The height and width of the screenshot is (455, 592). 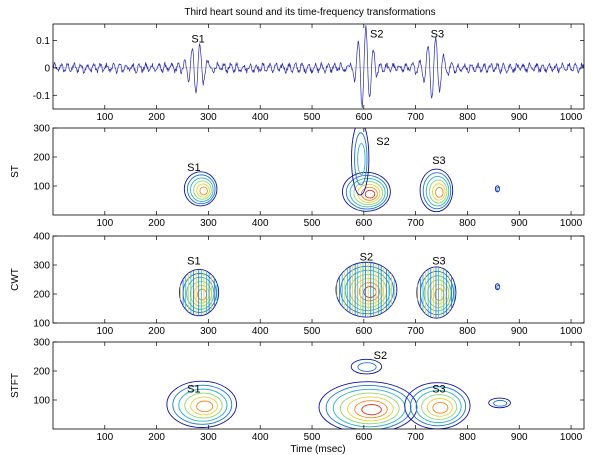 I want to click on y-tick-label: -0.1, so click(x=42, y=96).